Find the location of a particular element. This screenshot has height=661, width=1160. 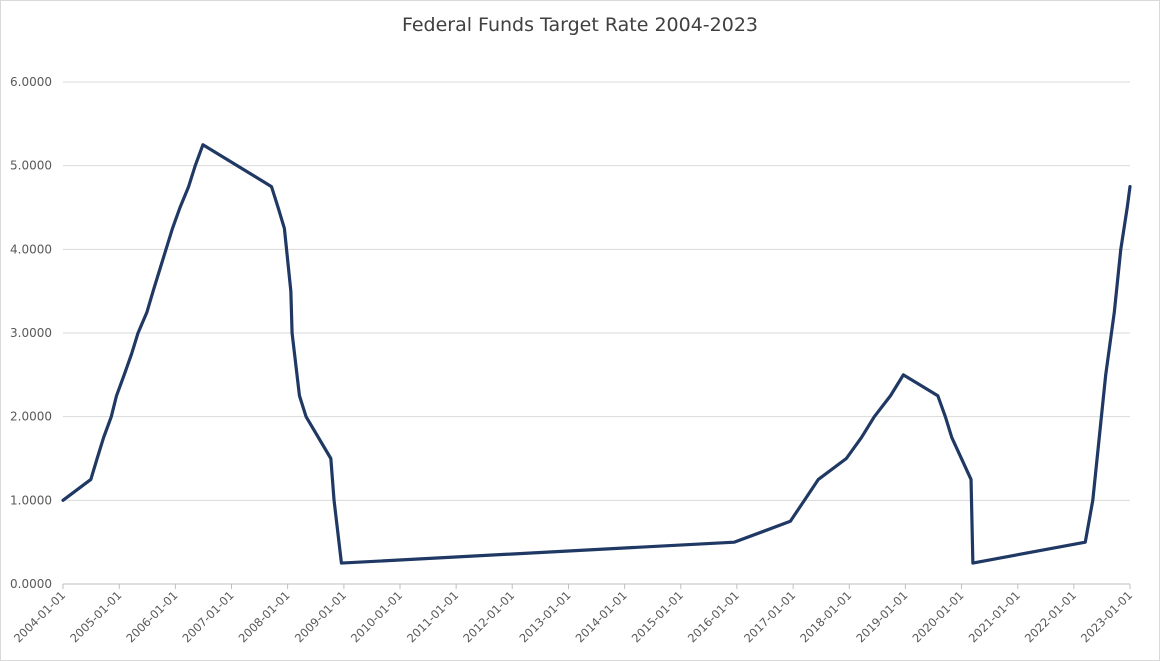

x-tick-label: 2015-01-01 is located at coordinates (657, 616).